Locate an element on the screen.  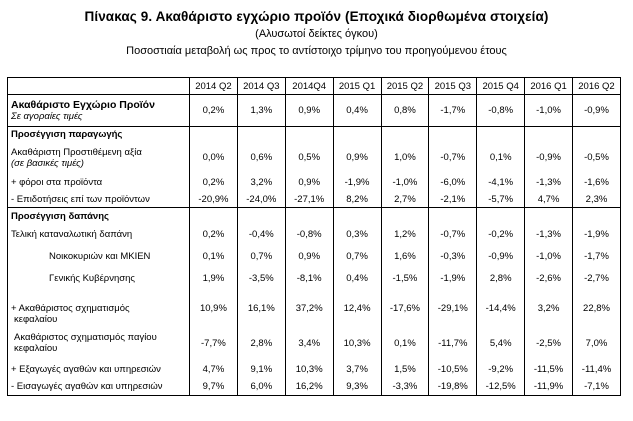
cell-value: 16,1% is located at coordinates (261, 308).